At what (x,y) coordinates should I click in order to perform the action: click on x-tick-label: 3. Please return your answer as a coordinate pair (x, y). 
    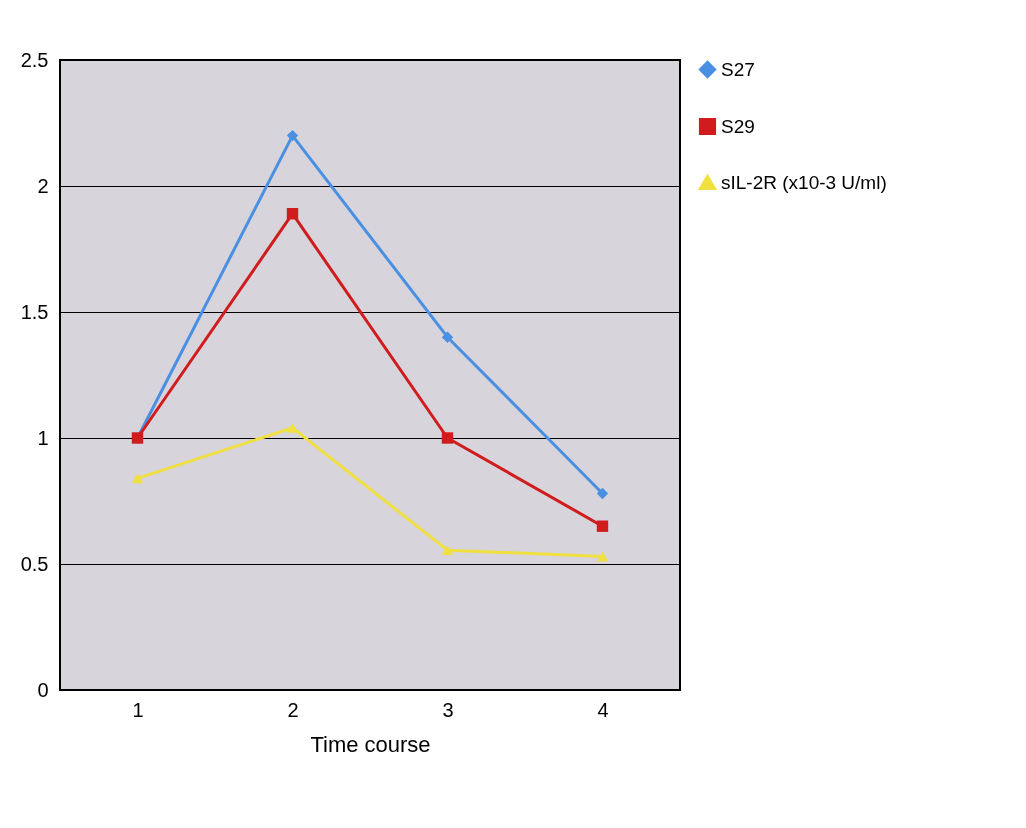
    Looking at the image, I should click on (448, 709).